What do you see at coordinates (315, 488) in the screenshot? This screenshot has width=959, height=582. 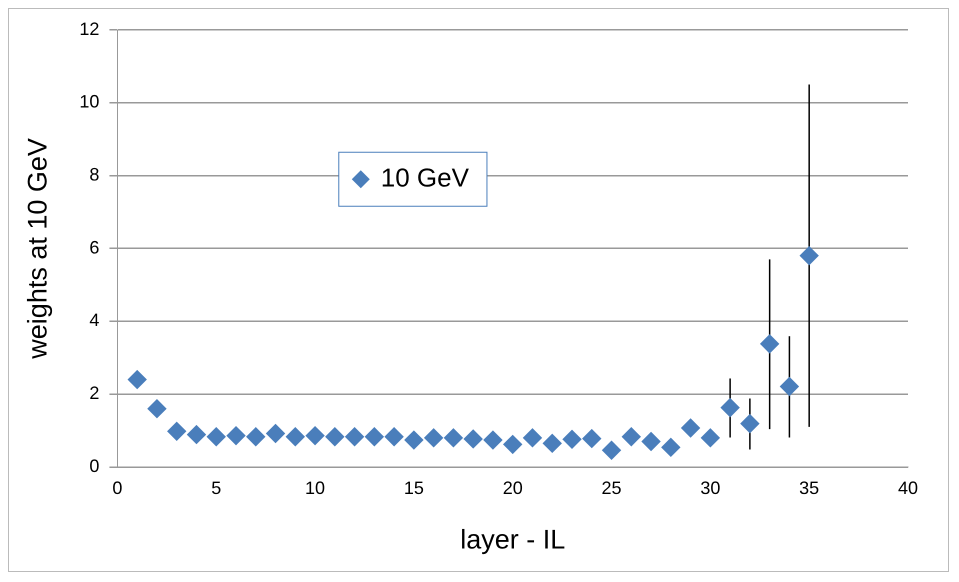 I see `x-tick-label: 10` at bounding box center [315, 488].